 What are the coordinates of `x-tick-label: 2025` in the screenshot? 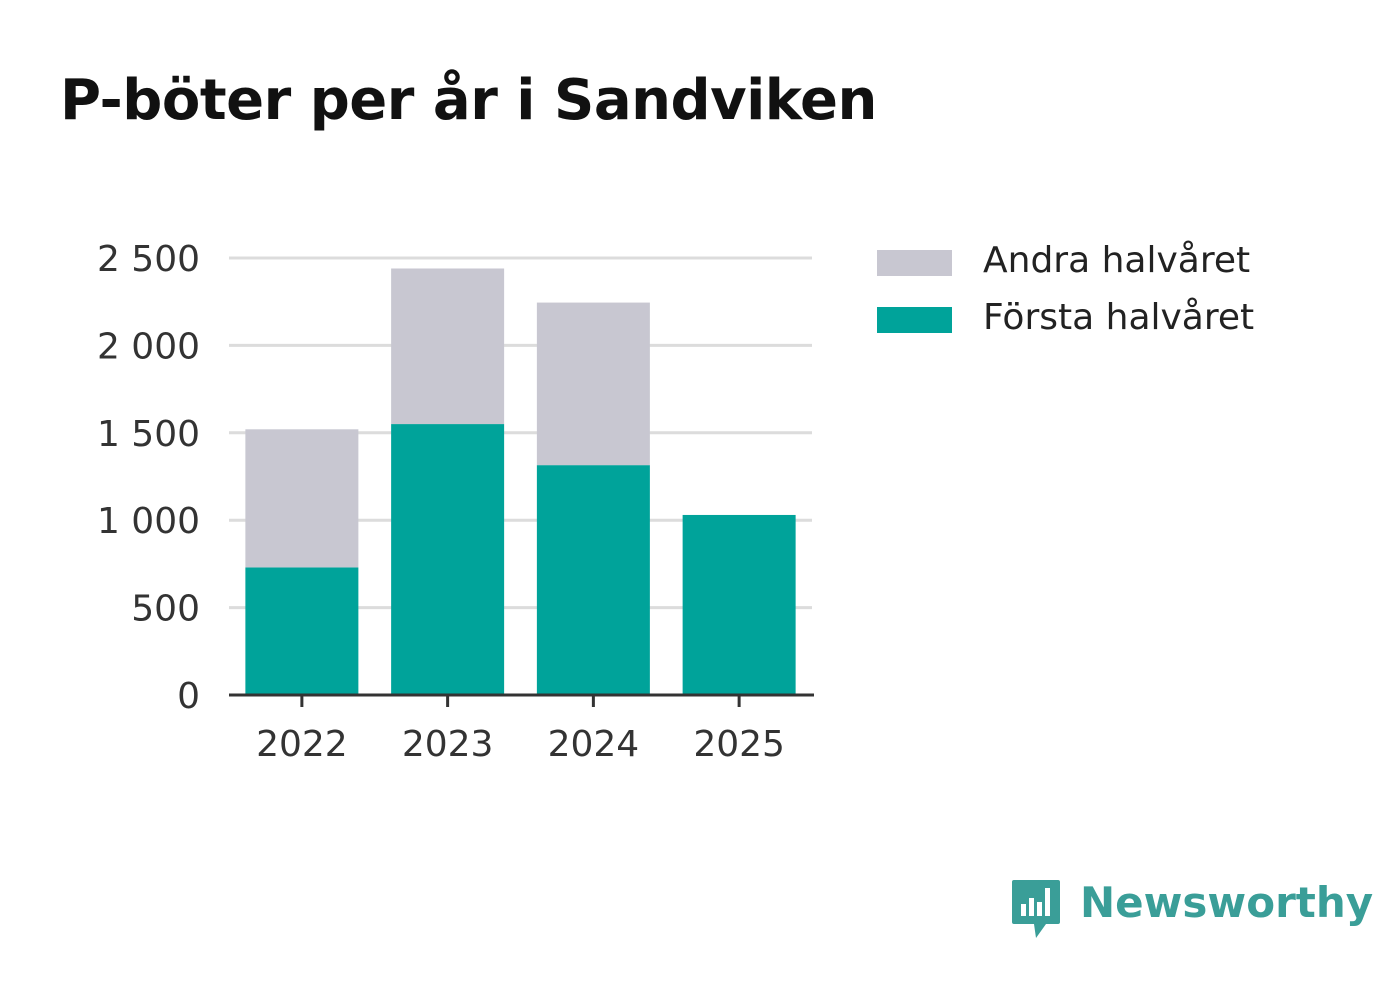 It's located at (739, 744).